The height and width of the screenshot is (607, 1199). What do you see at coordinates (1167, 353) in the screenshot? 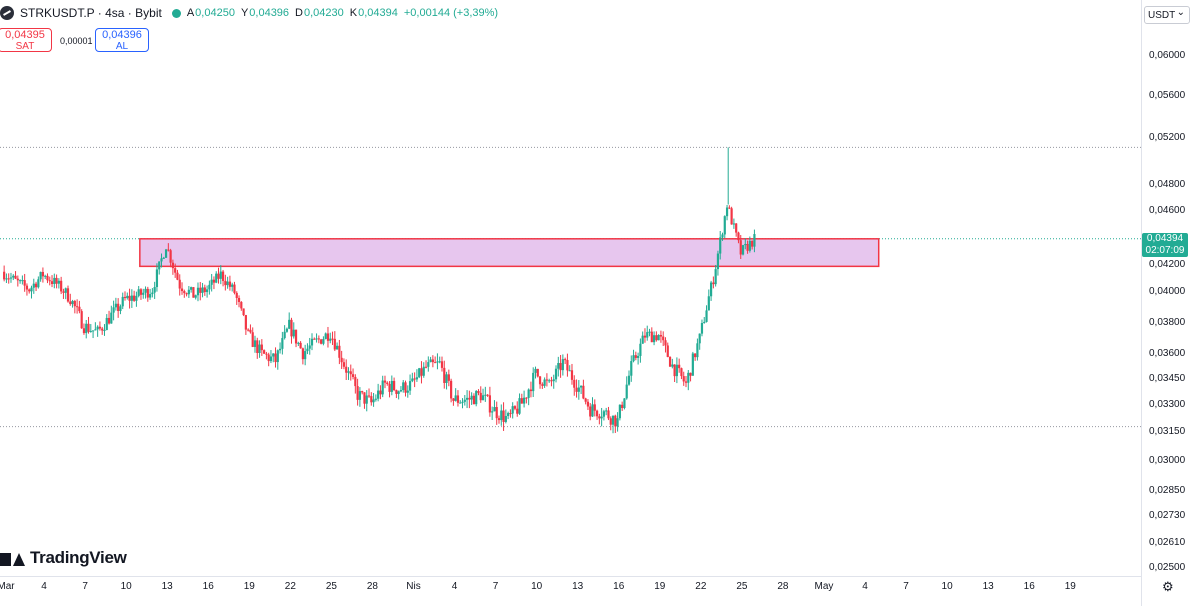
I see `price-tick-label: 0,03600` at bounding box center [1167, 353].